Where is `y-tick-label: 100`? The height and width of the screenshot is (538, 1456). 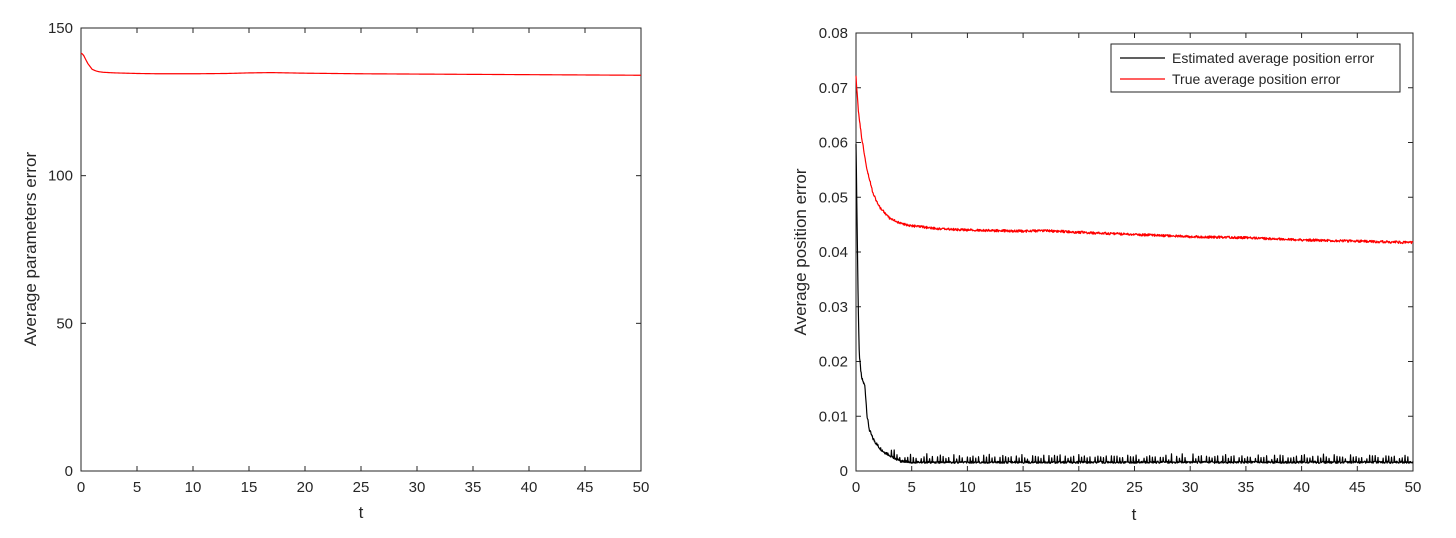
y-tick-label: 100 is located at coordinates (60, 176).